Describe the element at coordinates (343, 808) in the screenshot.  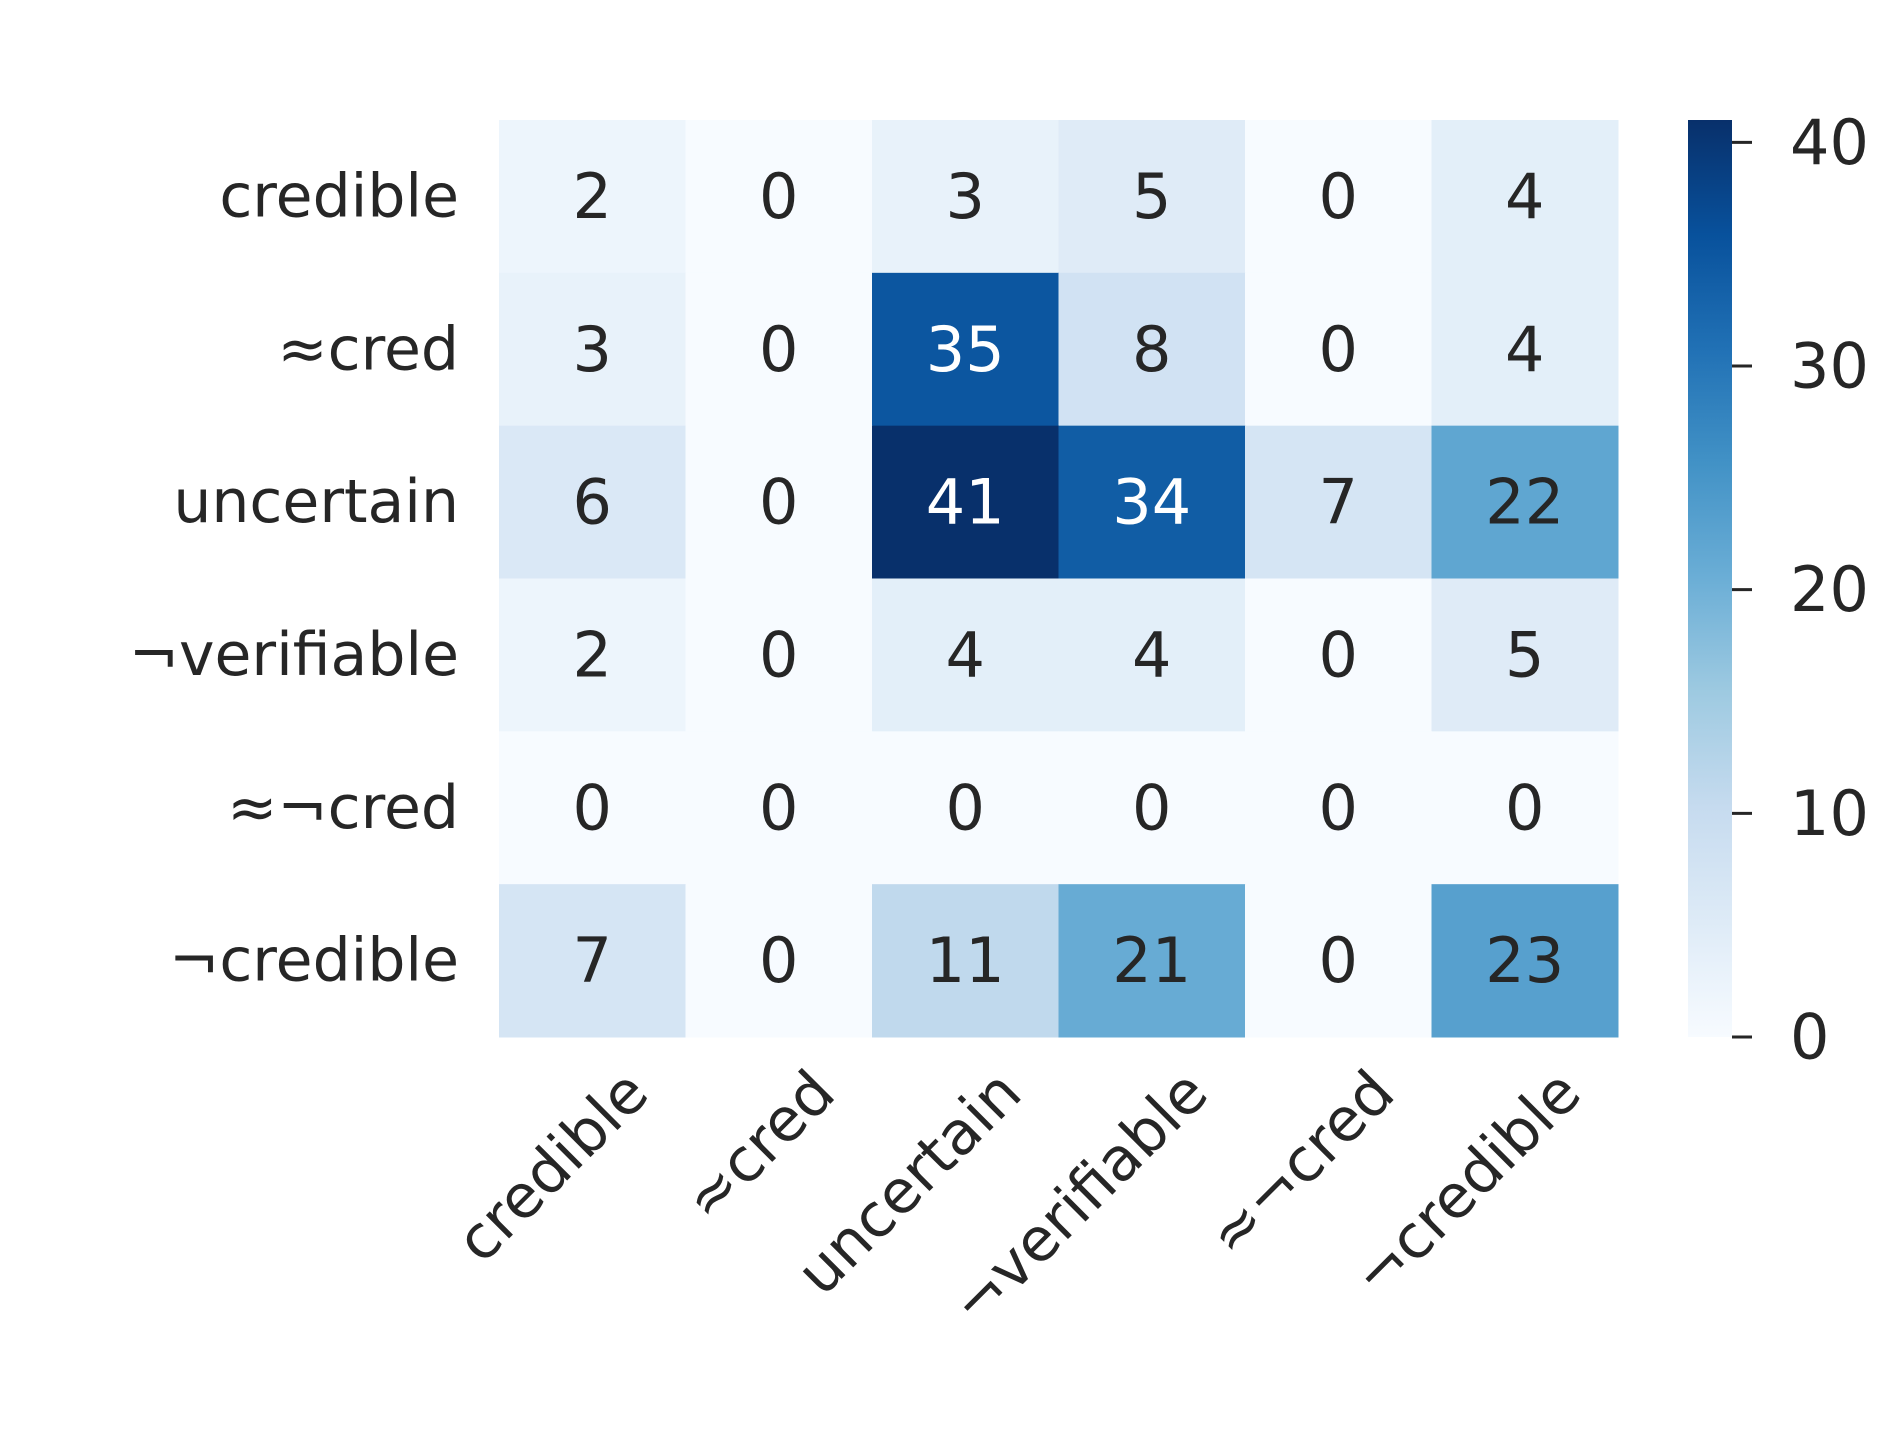
I see `y-tick-label: ≈¬cred` at that location.